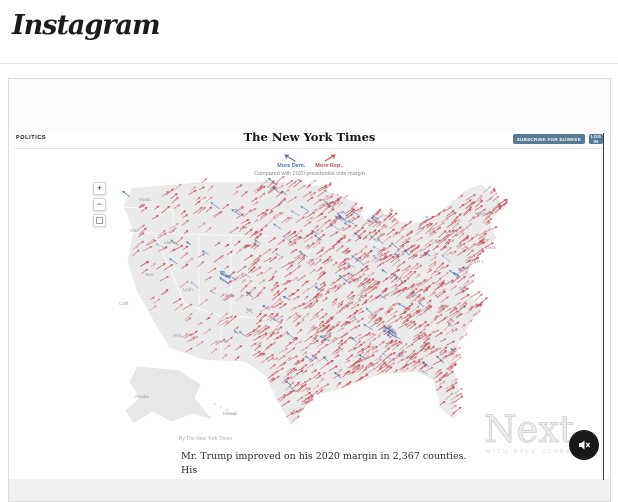 This screenshot has width=618, height=502. I want to click on zoom-out-button: −, so click(99, 204).